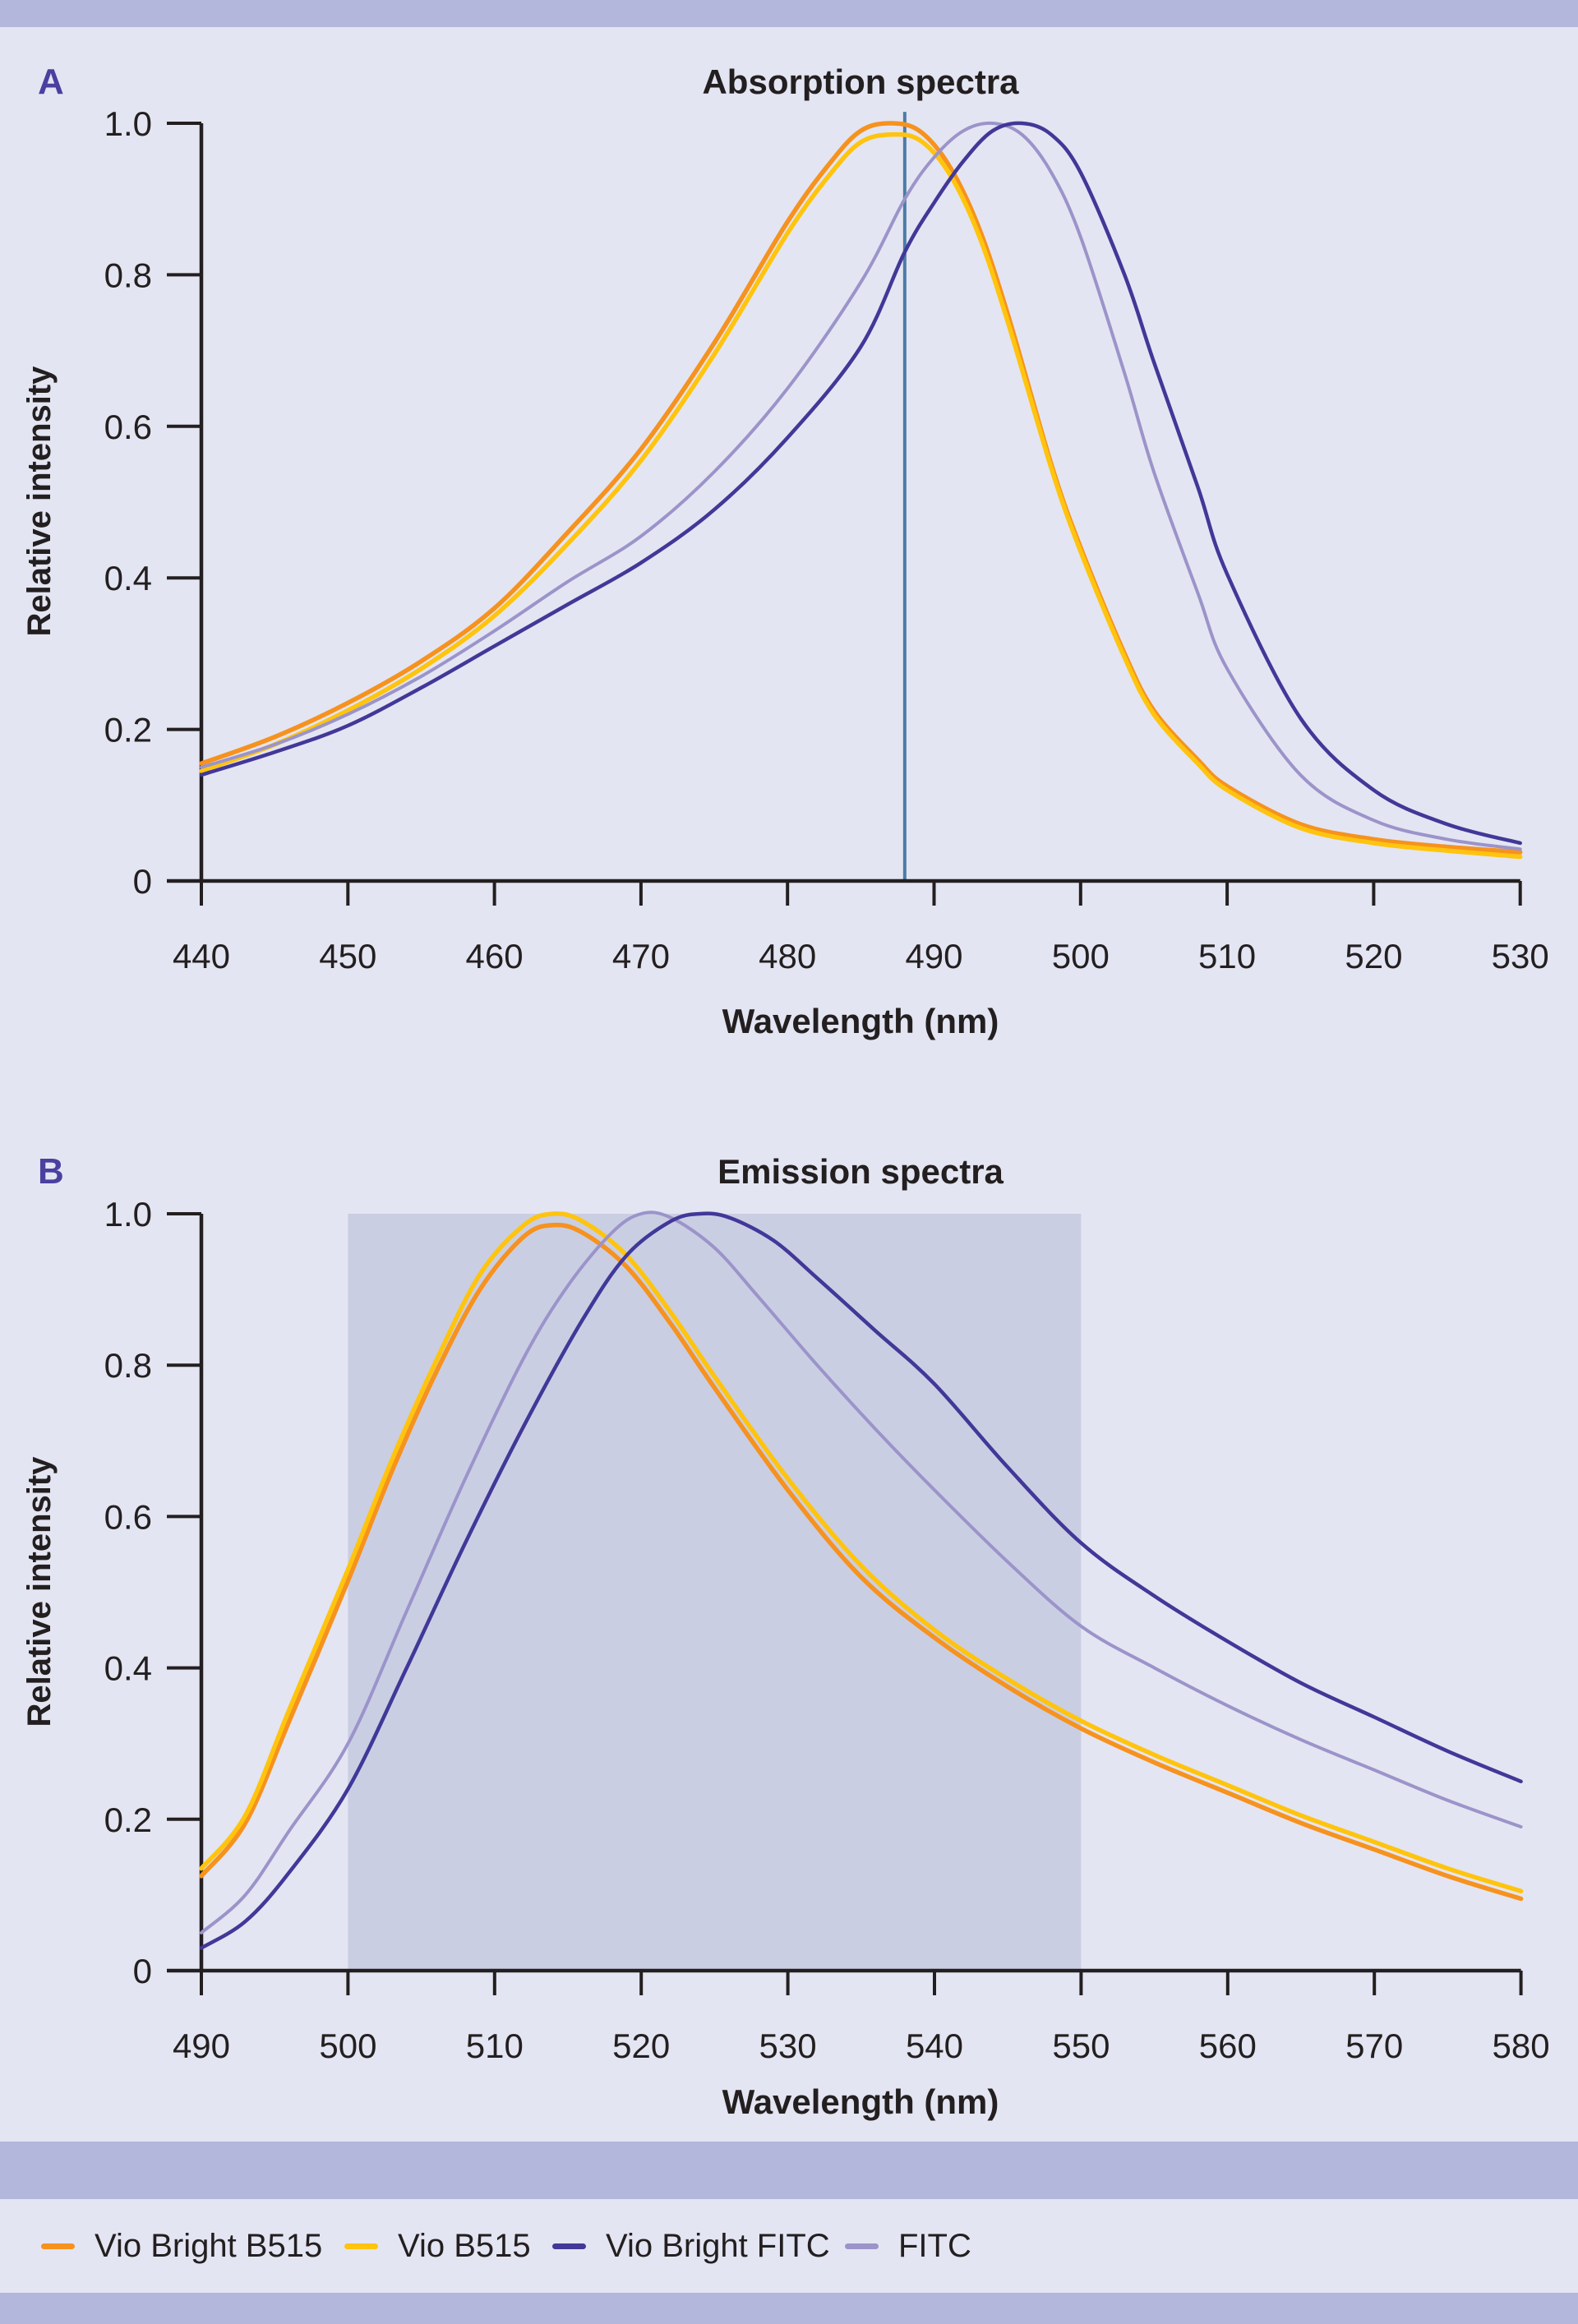  I want to click on bottom-band, so click(789, 2308).